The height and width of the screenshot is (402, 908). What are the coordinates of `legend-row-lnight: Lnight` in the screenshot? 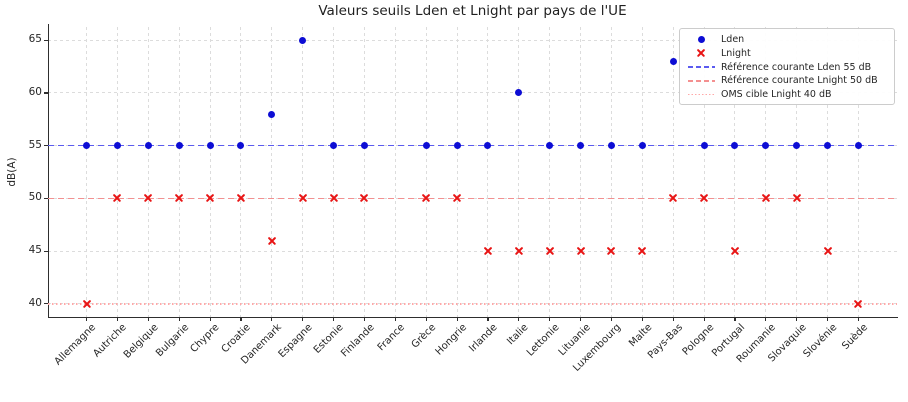 It's located at (787, 53).